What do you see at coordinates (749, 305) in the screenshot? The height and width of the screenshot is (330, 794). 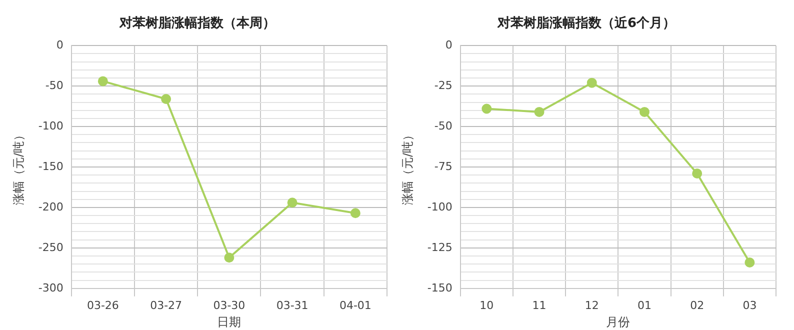 I see `x-tick-label: 03` at bounding box center [749, 305].